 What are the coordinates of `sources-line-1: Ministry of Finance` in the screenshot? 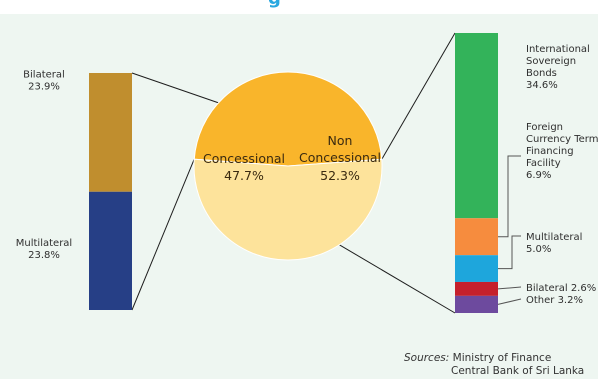 It's located at (502, 358).